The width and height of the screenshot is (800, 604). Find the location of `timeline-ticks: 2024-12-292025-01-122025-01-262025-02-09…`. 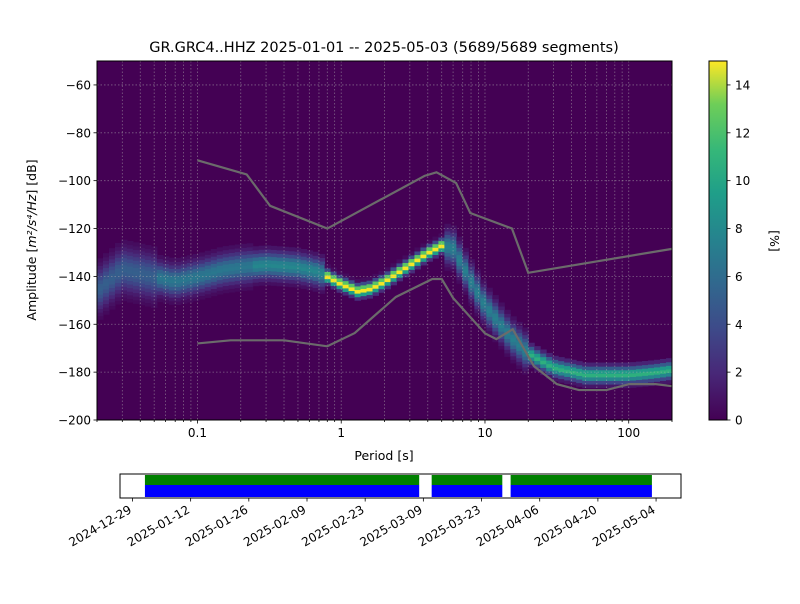

timeline-ticks: 2024-12-292025-01-122025-01-262025-02-09… is located at coordinates (362, 523).